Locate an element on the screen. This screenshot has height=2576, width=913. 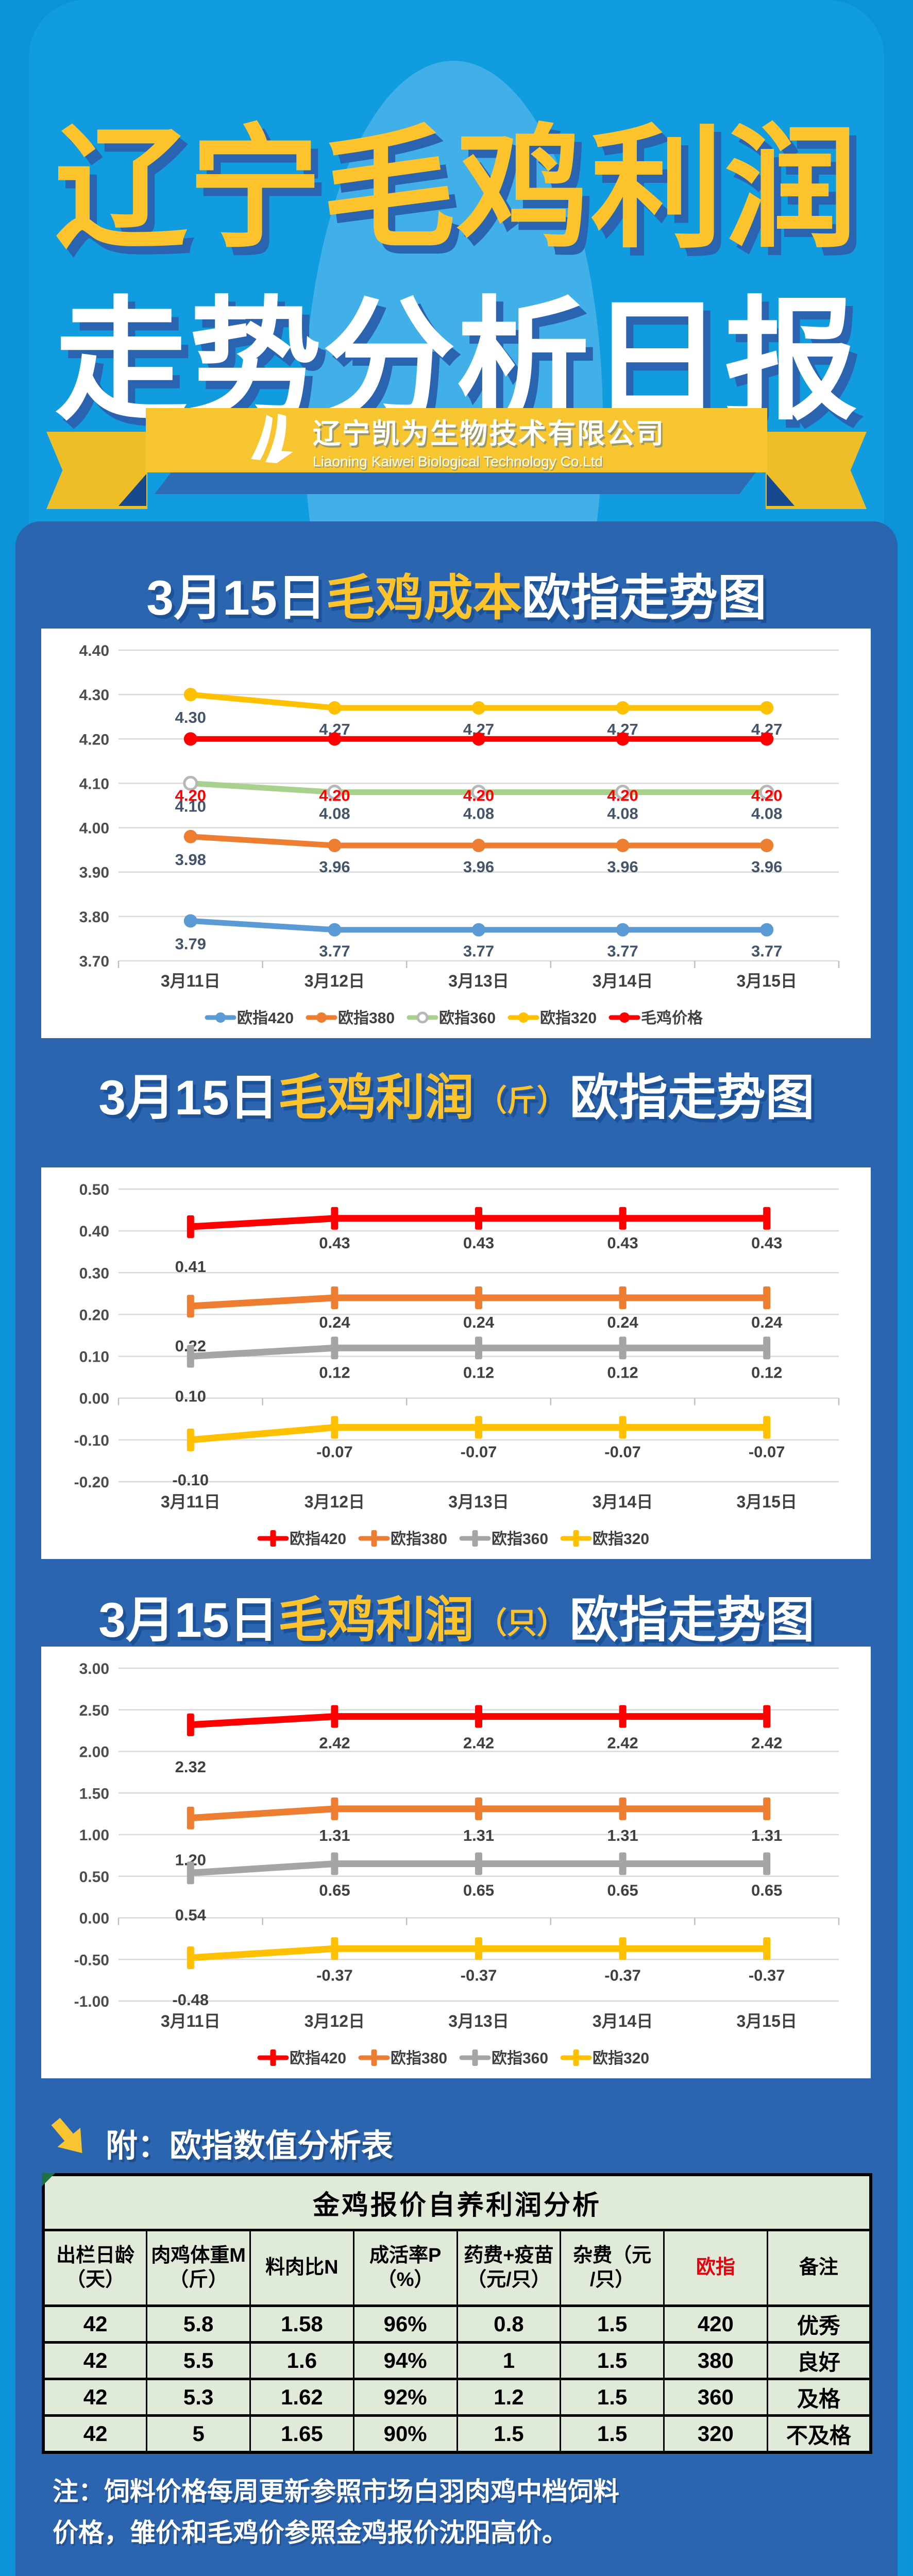
svg-text: -1.00 is located at coordinates (91, 2001).